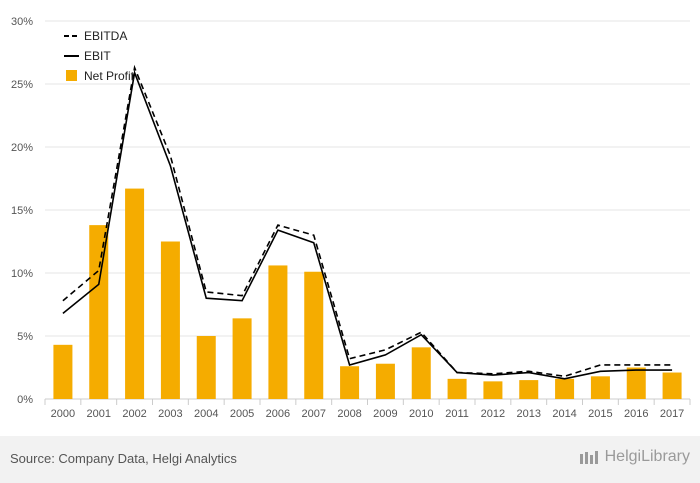 This screenshot has width=700, height=483. What do you see at coordinates (63, 414) in the screenshot?
I see `x-tick-label: 2000` at bounding box center [63, 414].